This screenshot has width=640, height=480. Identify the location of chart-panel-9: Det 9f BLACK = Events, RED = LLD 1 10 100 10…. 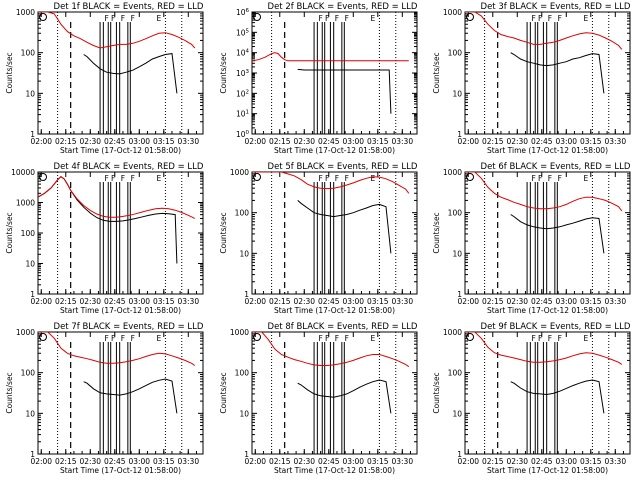
(531, 398).